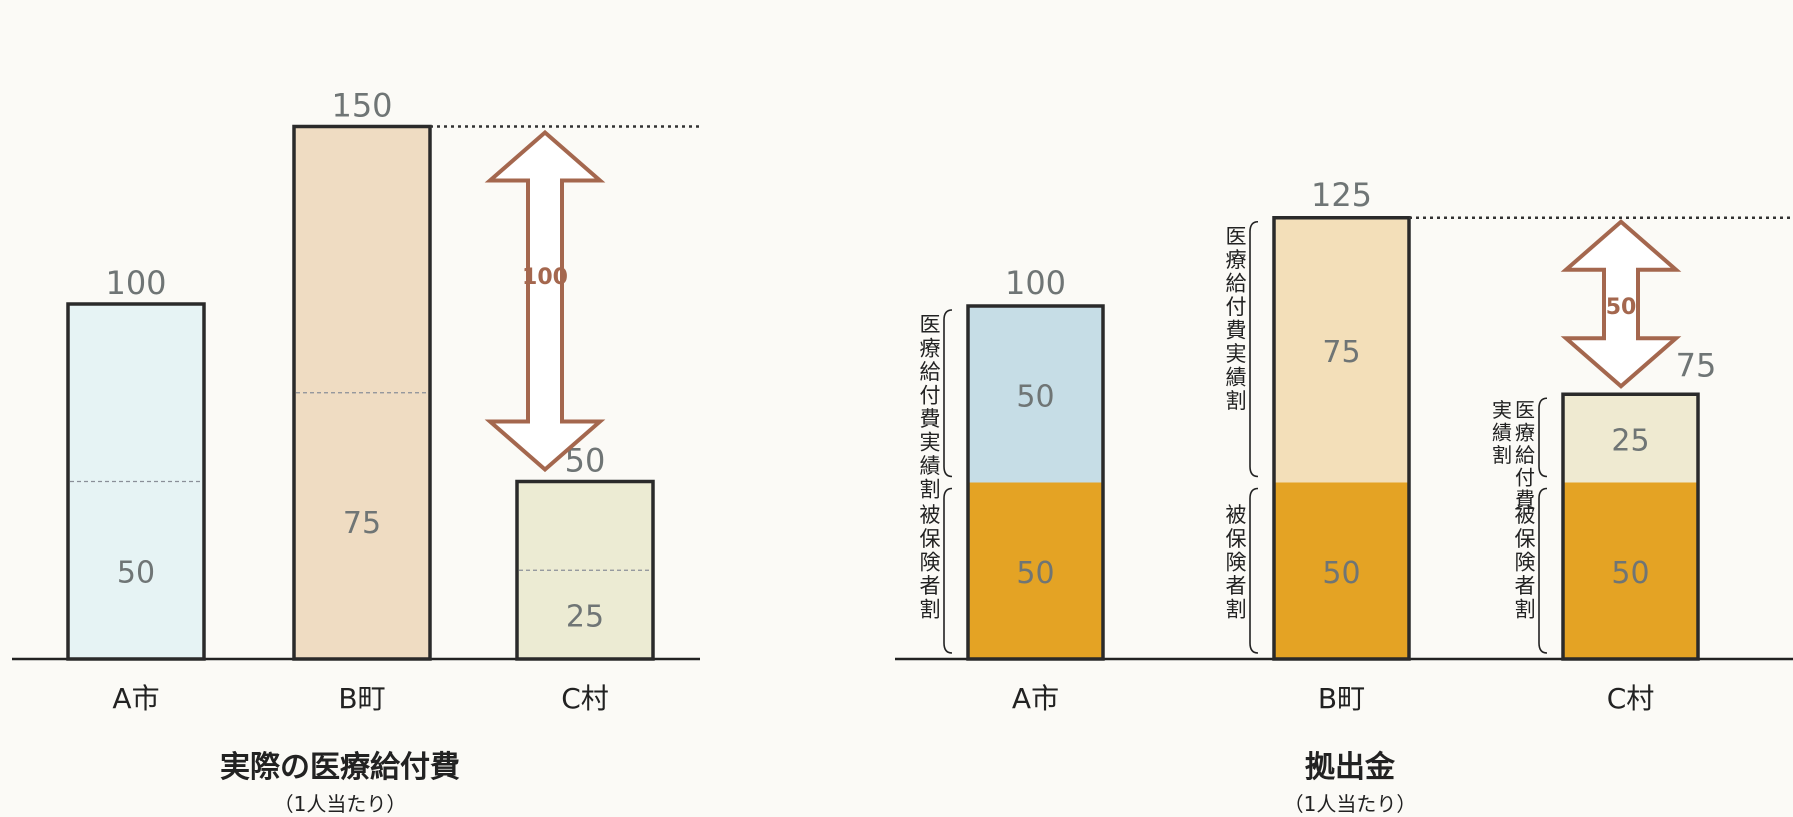 Image resolution: width=1793 pixels, height=817 pixels. I want to click on right-category-label-1: B町, so click(1341, 698).